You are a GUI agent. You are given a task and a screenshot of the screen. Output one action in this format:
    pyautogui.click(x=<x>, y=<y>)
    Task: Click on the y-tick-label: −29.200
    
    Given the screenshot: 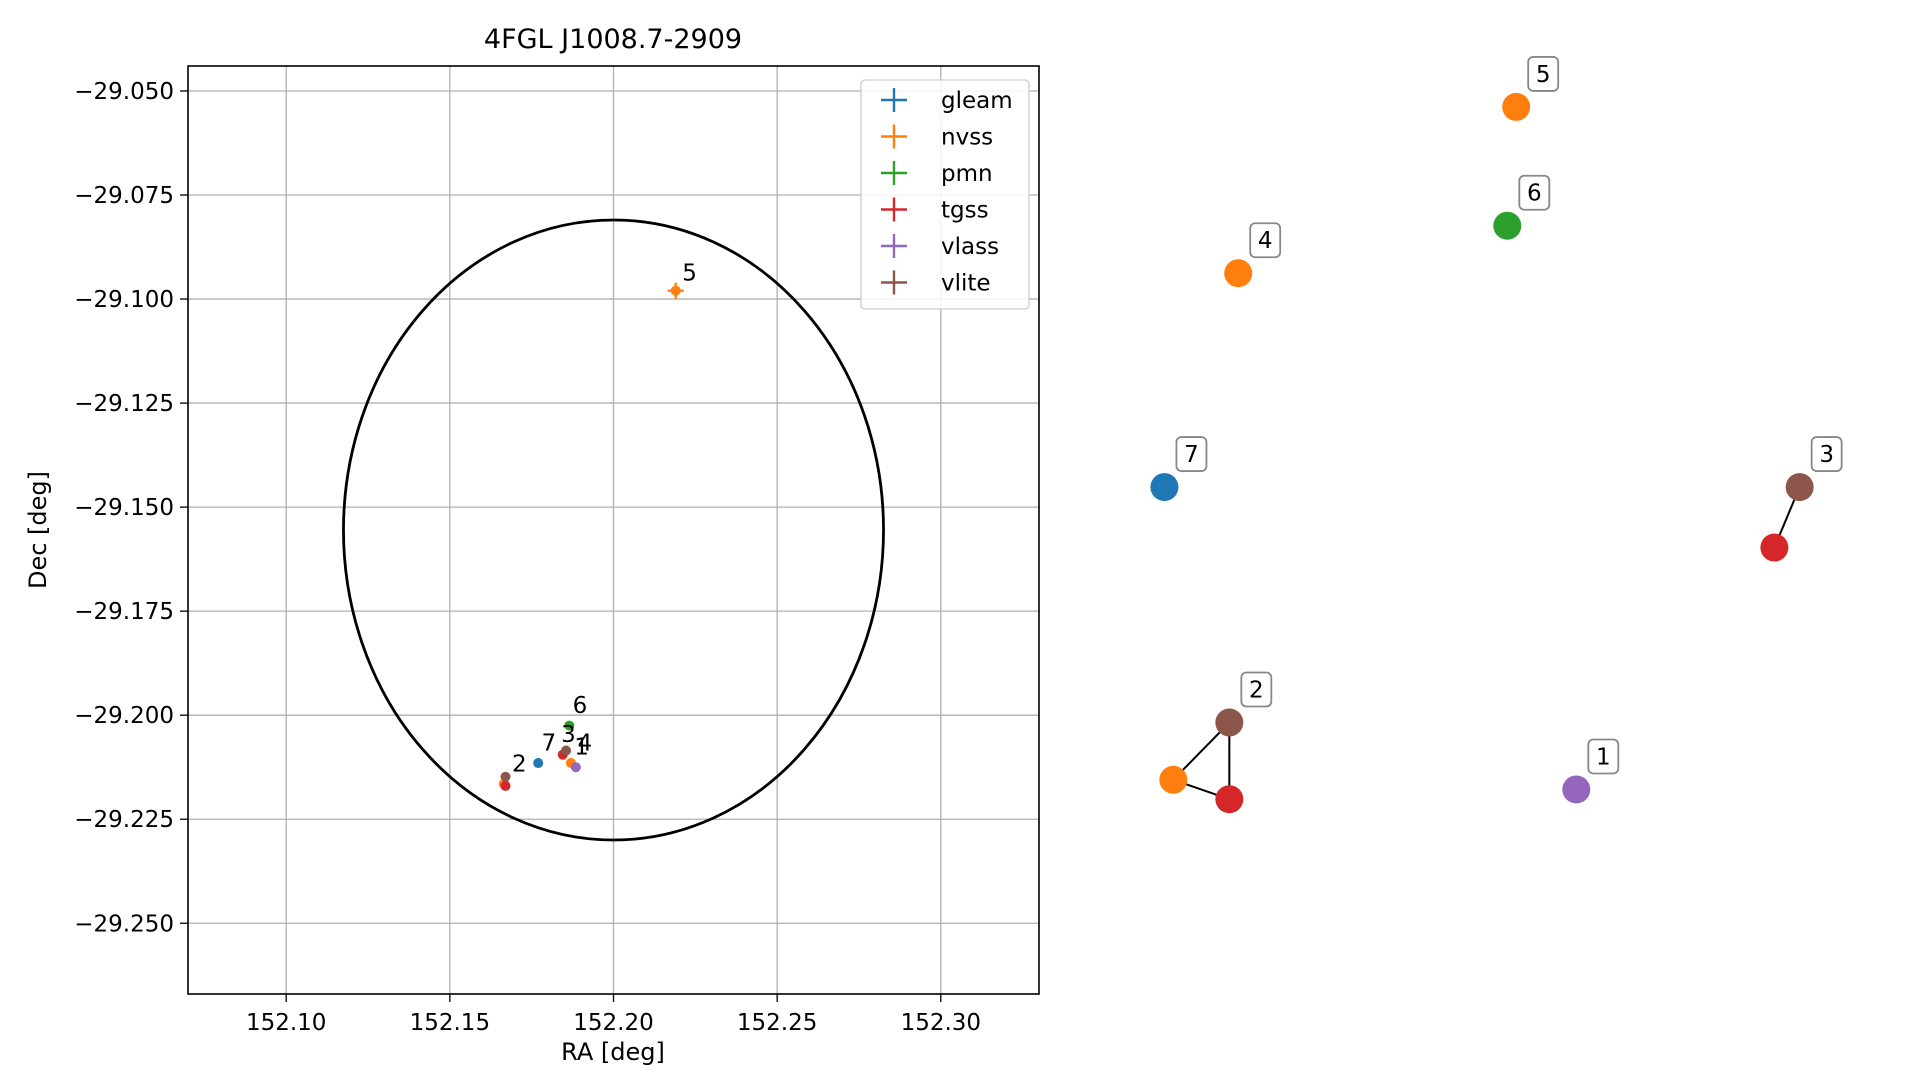 What is the action you would take?
    pyautogui.click(x=124, y=716)
    